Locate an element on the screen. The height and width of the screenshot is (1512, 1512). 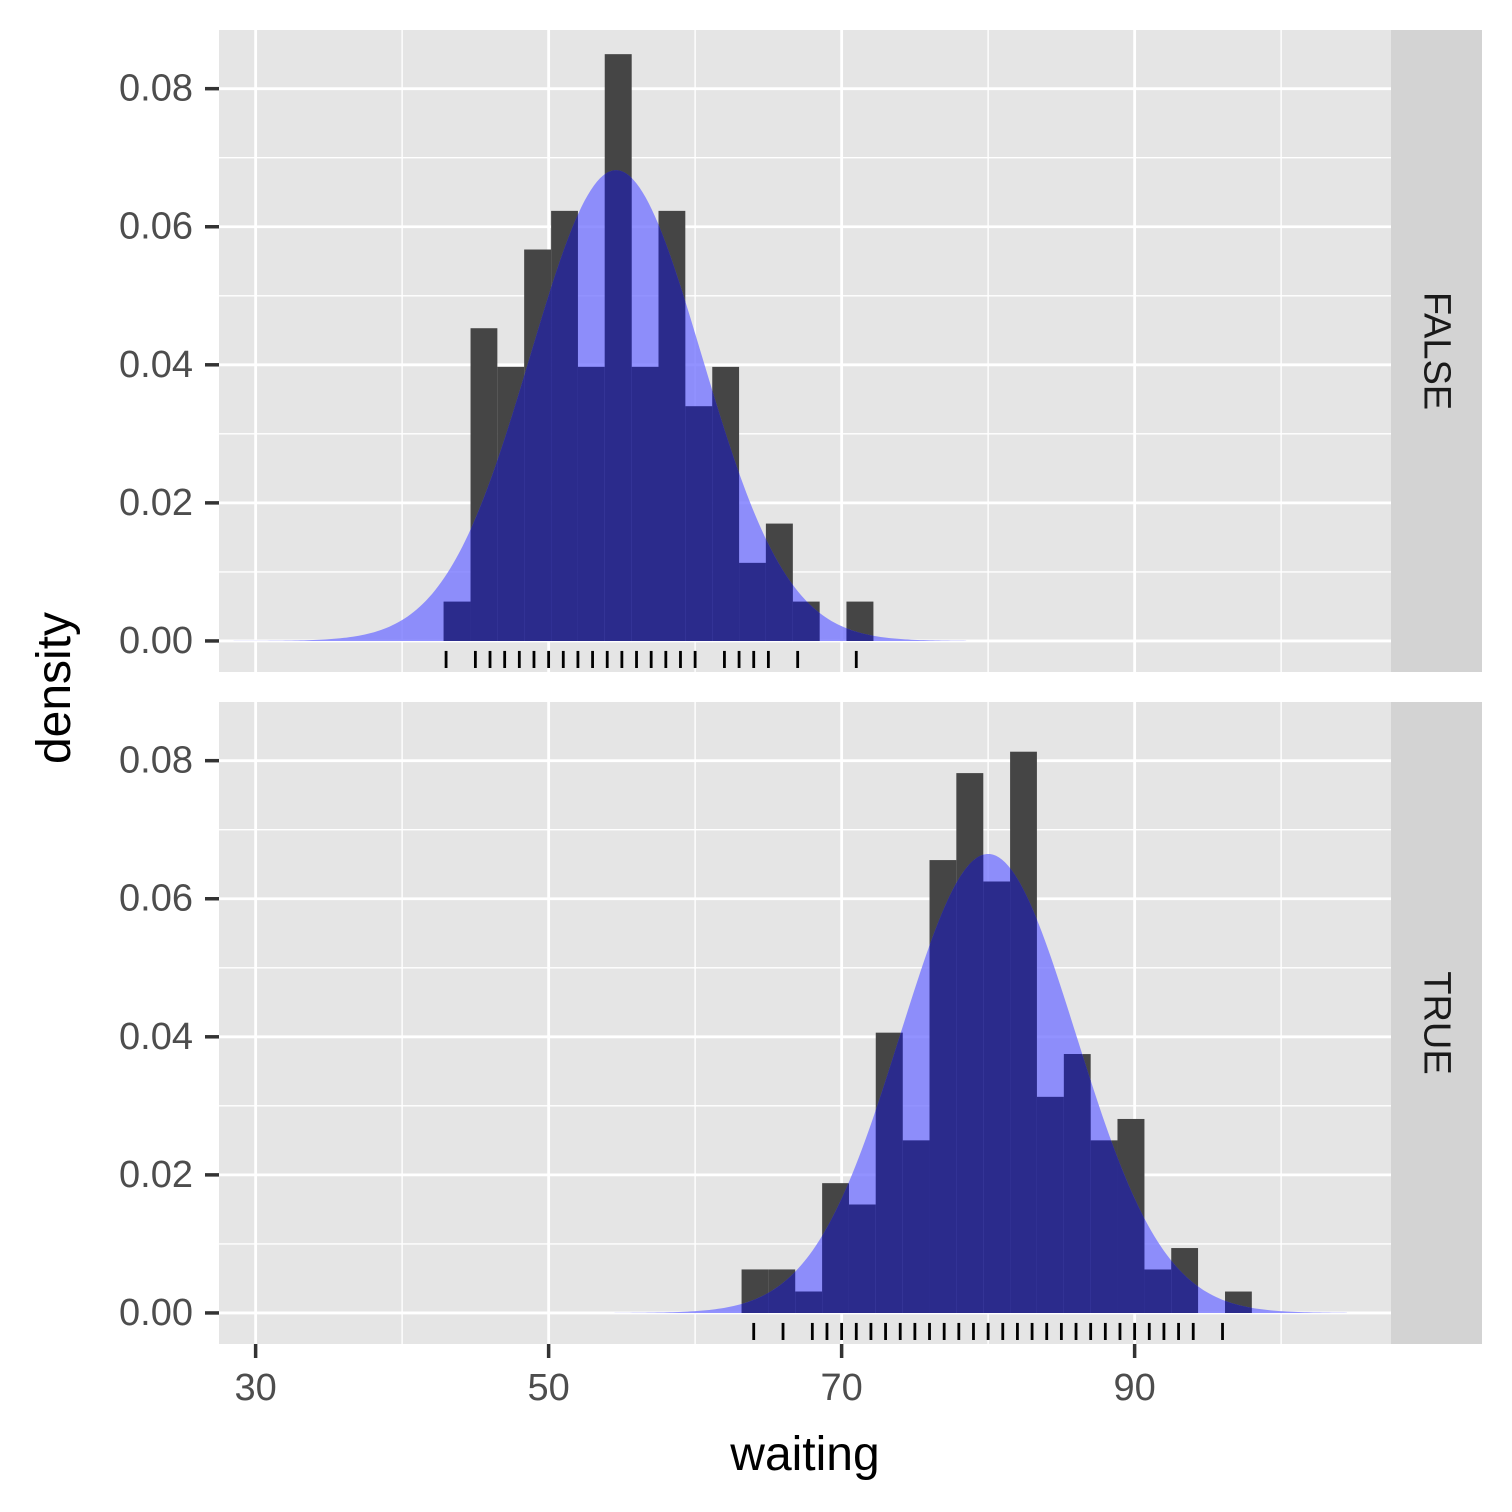
panel-true-y-axis: 0.00 0.02 0.04 0.06 0.08 is located at coordinates (169, 1037).